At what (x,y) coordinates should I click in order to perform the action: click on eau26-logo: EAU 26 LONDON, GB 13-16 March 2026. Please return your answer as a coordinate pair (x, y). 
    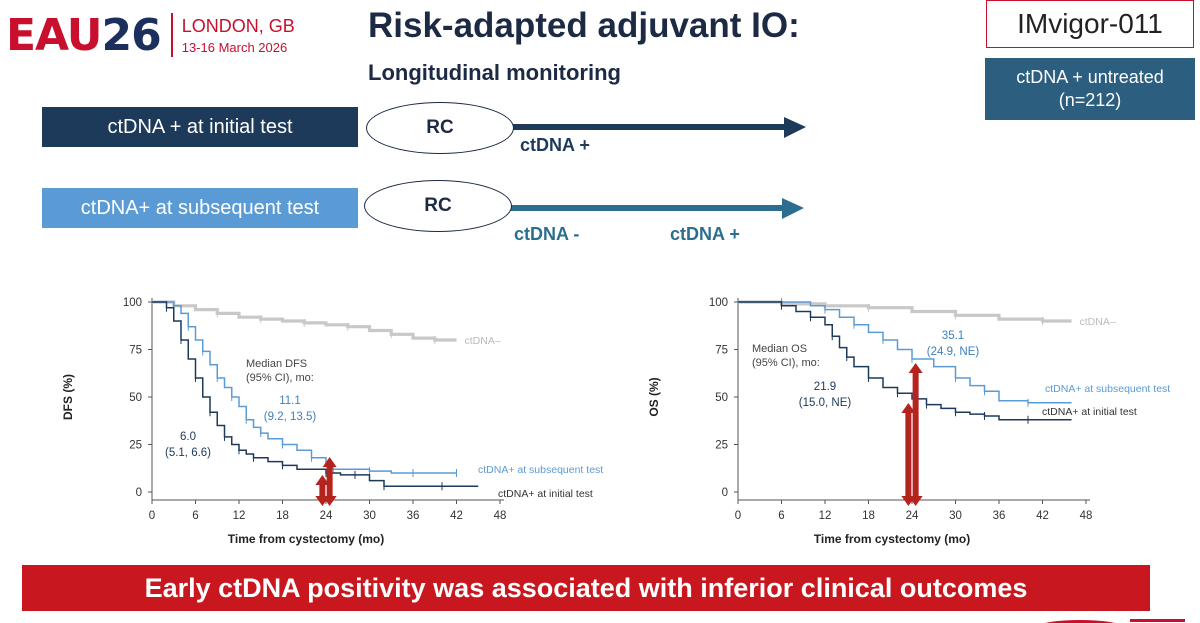
    Looking at the image, I should click on (150, 35).